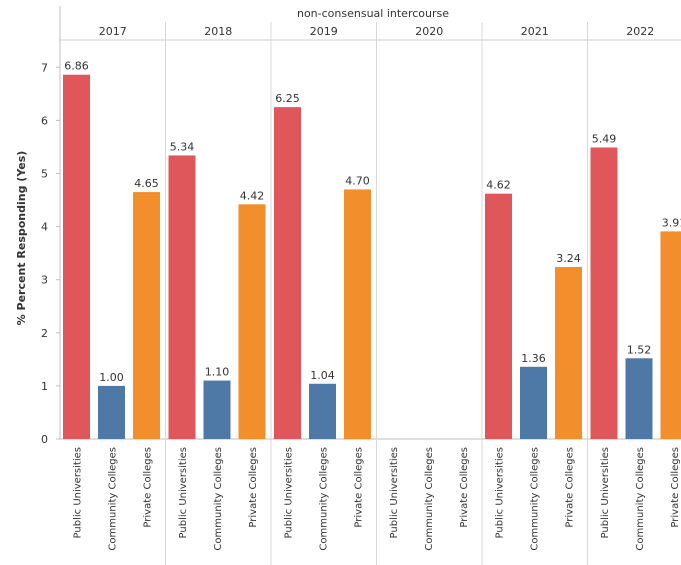 The image size is (681, 565). I want to click on chart-title: non-consensual intercourse, so click(373, 13).